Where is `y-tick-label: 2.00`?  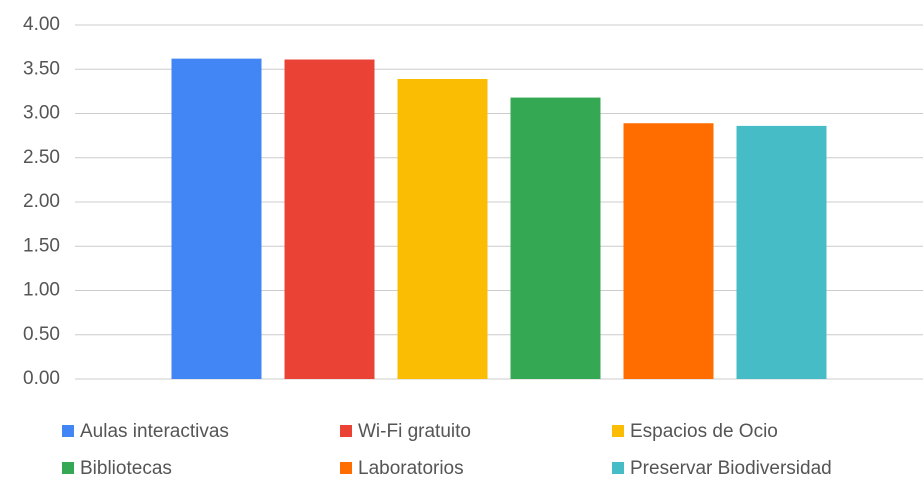
y-tick-label: 2.00 is located at coordinates (41, 201).